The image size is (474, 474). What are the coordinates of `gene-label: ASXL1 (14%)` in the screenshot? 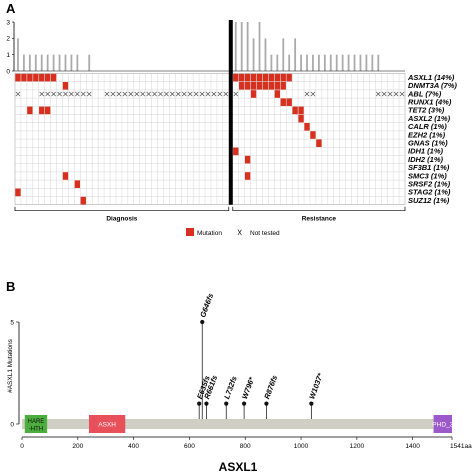 It's located at (431, 77).